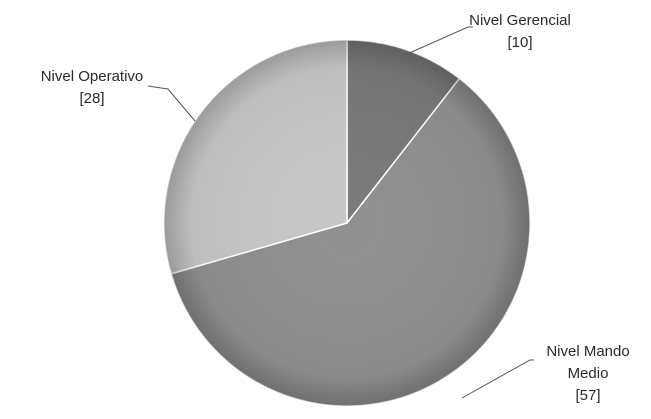 This screenshot has width=651, height=419. I want to click on slice-value-label: [57], so click(587, 395).